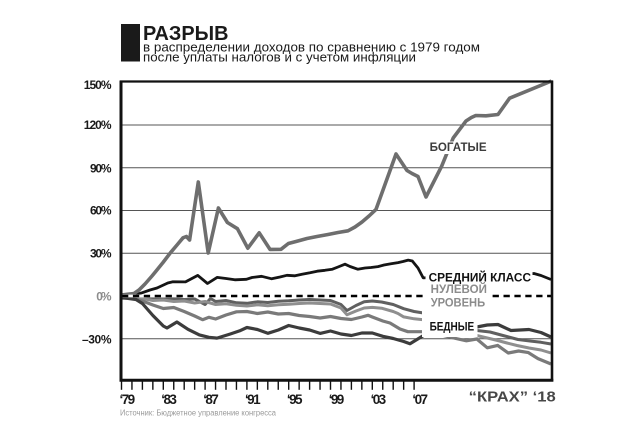  Describe the element at coordinates (458, 303) in the screenshot. I see `svg-text: УРОВЕНЬ` at that location.